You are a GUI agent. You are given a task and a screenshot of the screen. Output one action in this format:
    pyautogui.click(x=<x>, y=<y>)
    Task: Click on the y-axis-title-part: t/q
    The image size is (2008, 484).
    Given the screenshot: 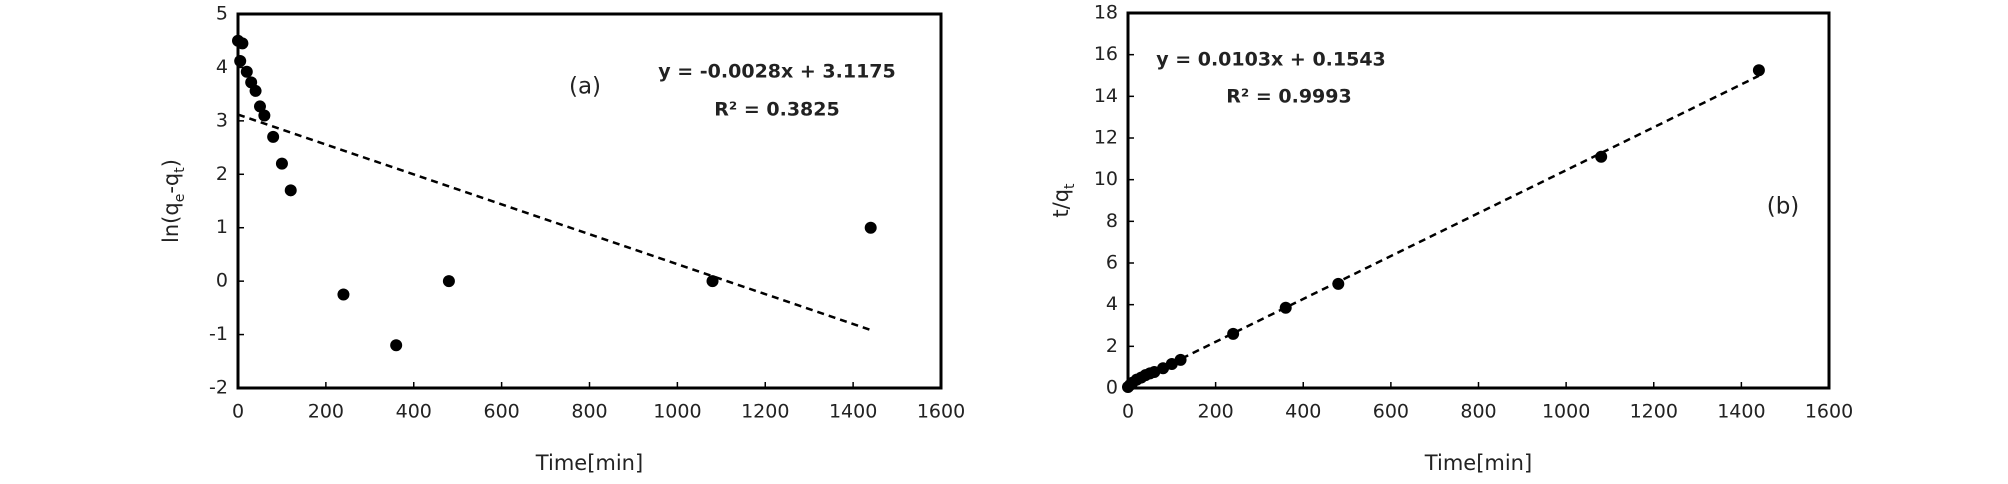 What is the action you would take?
    pyautogui.click(x=1061, y=203)
    